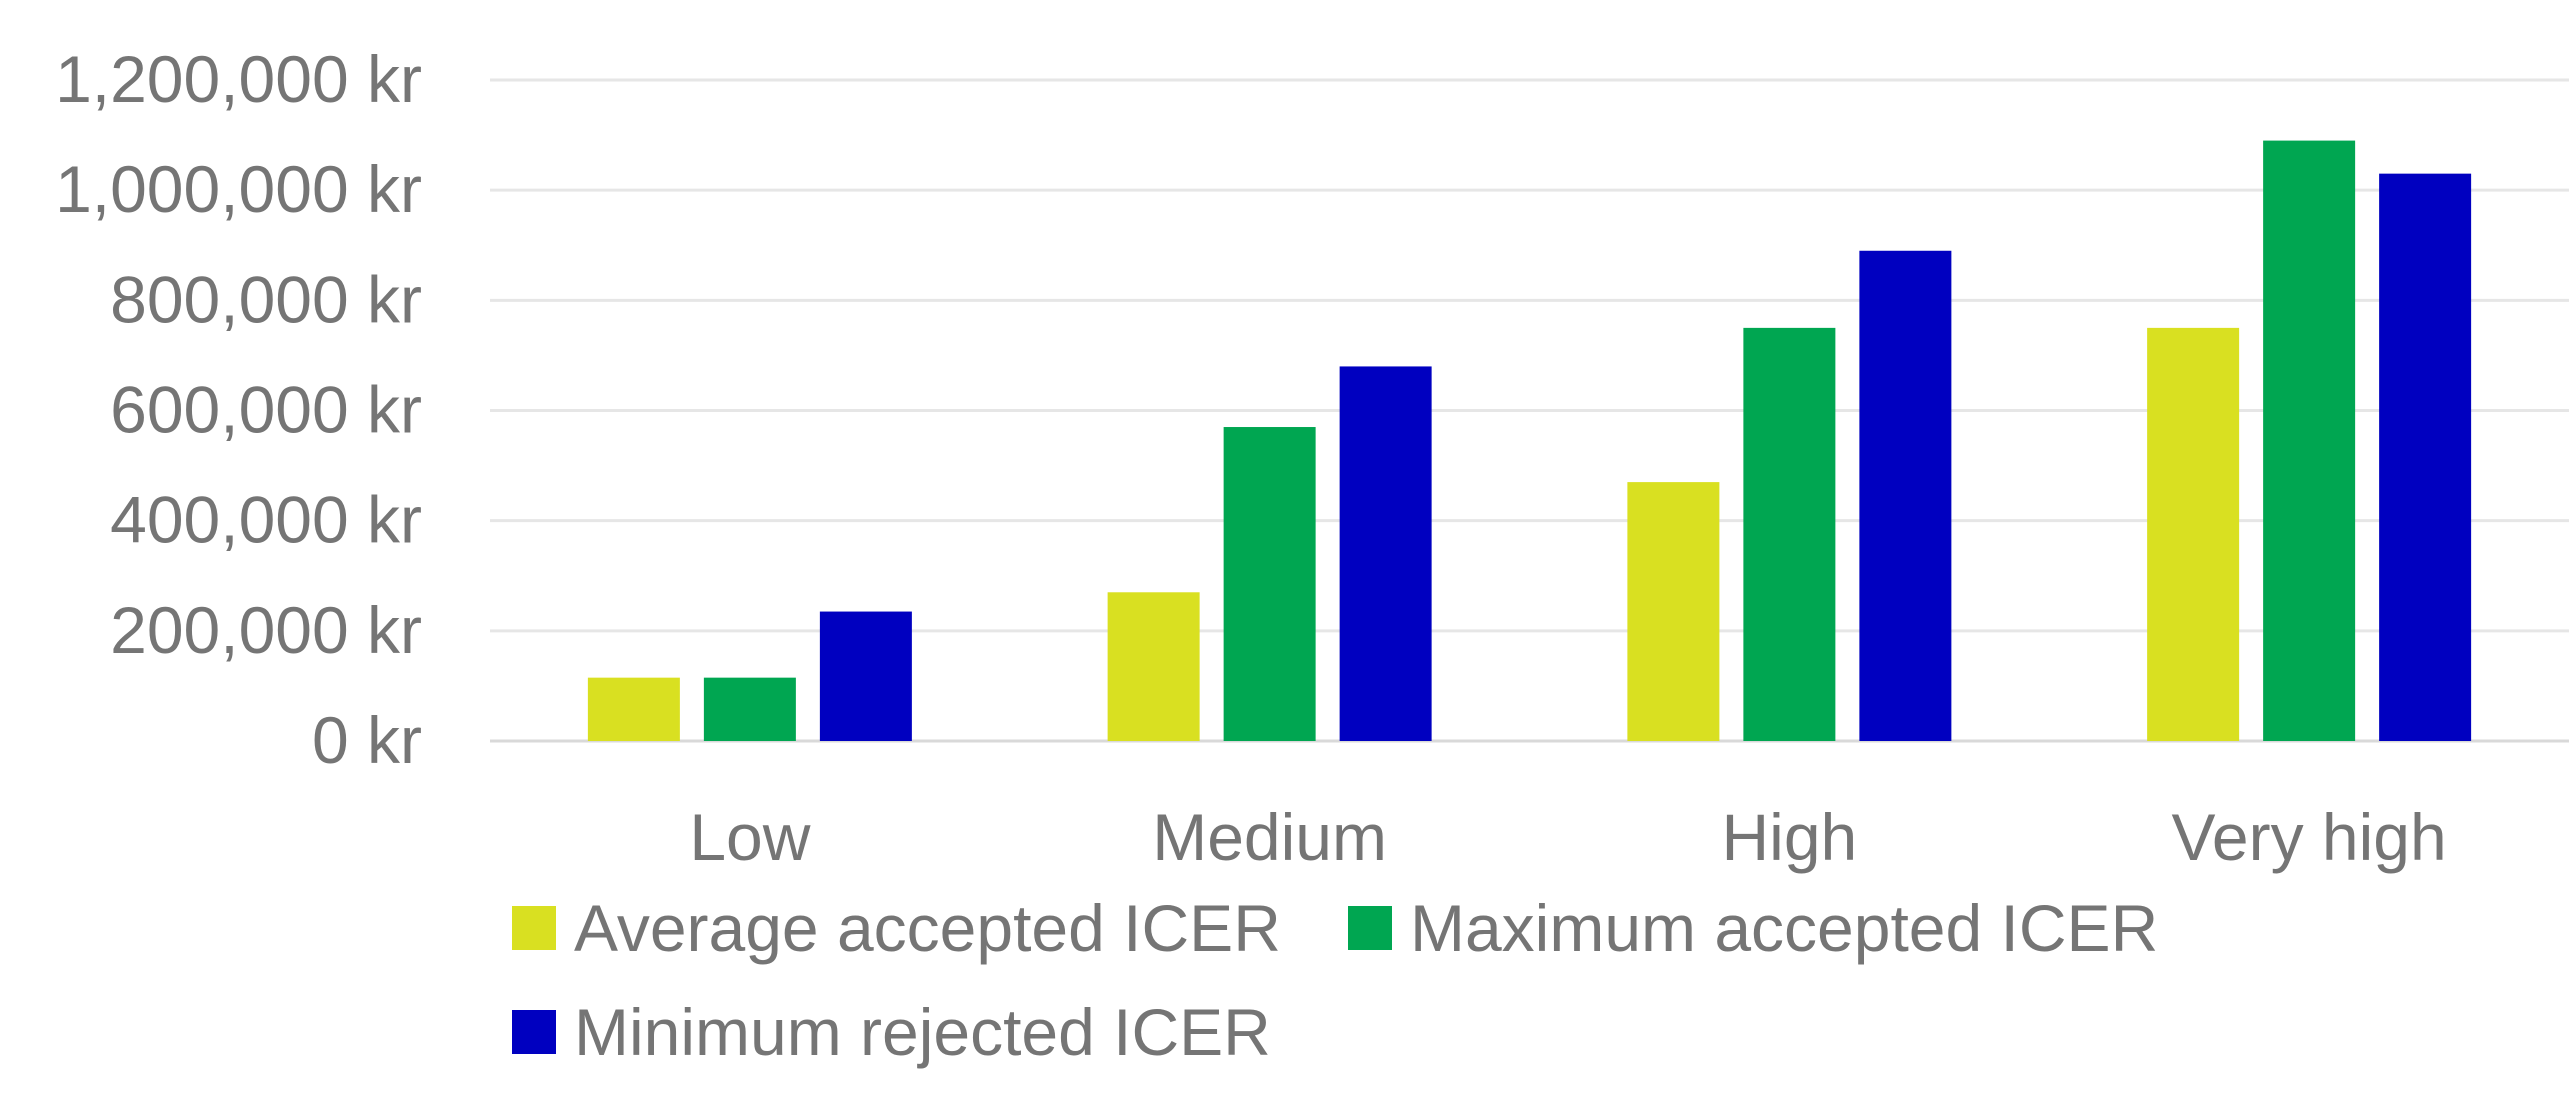 This screenshot has height=1096, width=2569. What do you see at coordinates (2309, 837) in the screenshot?
I see `x-category-label: Very high` at bounding box center [2309, 837].